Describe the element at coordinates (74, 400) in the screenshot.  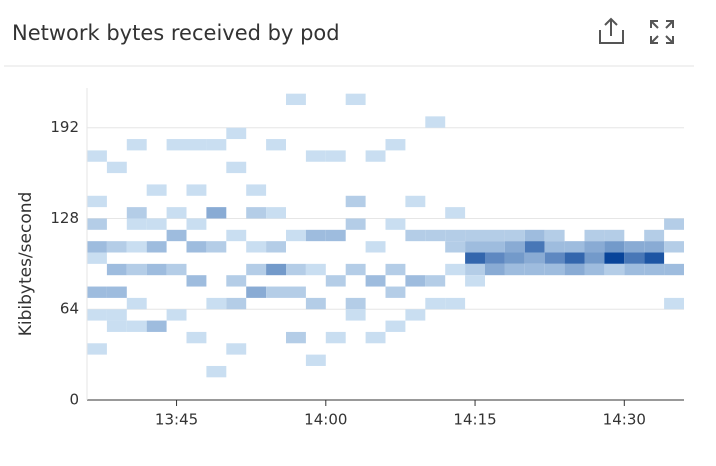
I see `y-tick-label: 0` at that location.